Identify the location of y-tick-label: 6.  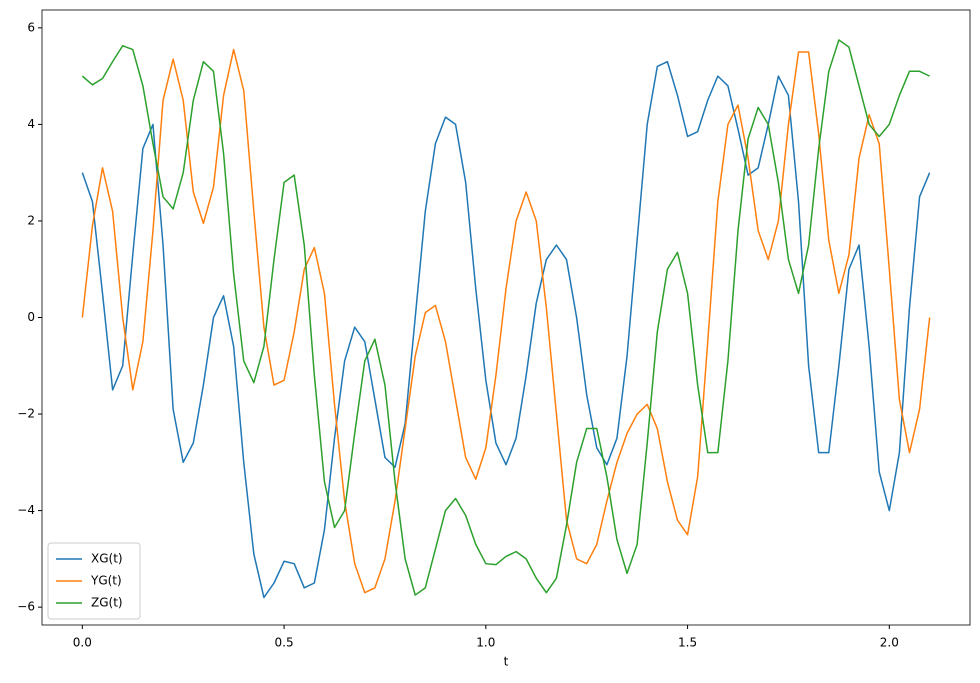
(31, 27).